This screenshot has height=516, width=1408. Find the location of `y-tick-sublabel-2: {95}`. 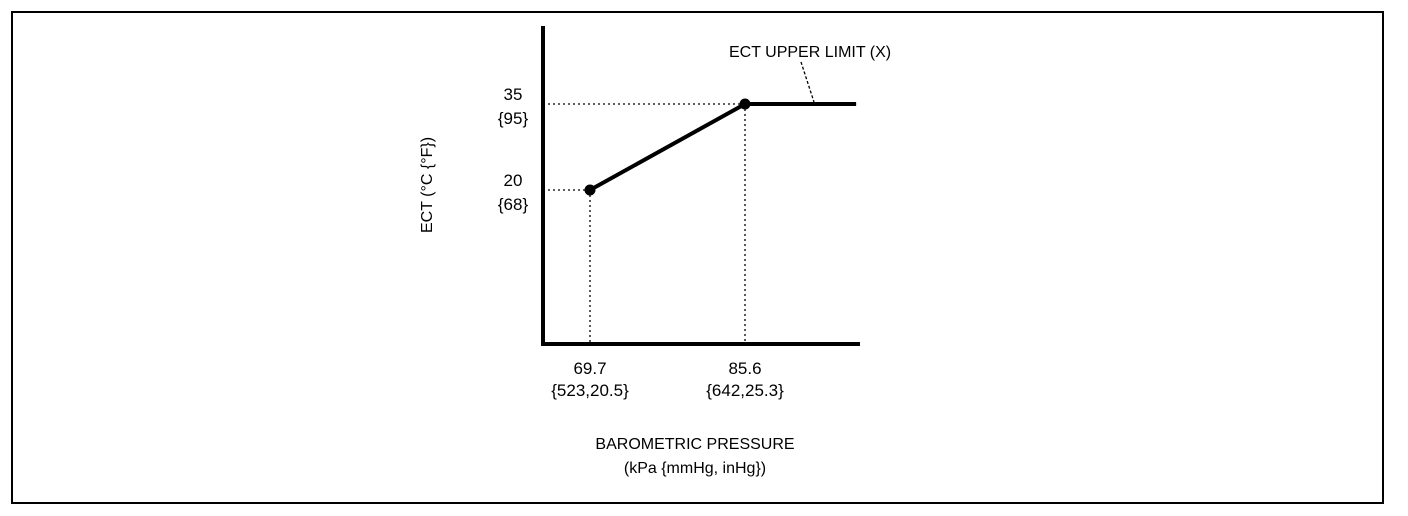

y-tick-sublabel-2: {95} is located at coordinates (513, 118).